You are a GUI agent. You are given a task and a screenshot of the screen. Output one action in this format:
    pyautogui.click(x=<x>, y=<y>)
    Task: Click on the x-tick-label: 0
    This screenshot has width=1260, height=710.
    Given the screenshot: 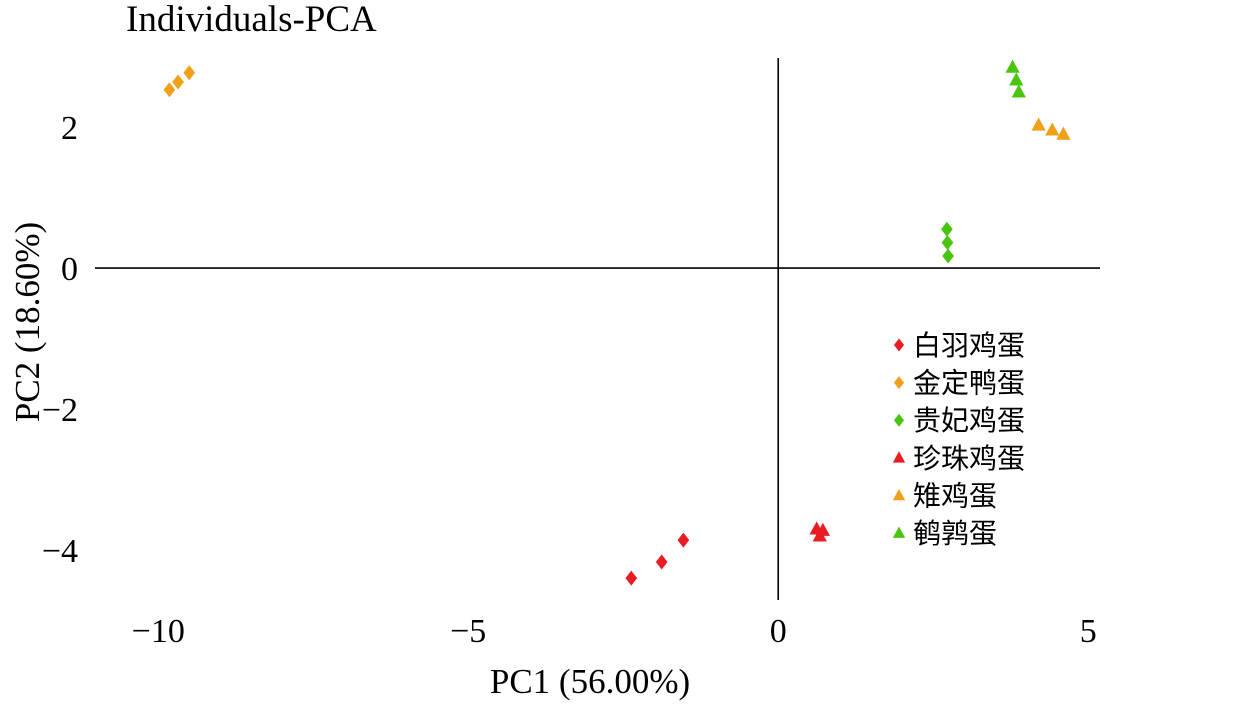 What is the action you would take?
    pyautogui.click(x=778, y=631)
    